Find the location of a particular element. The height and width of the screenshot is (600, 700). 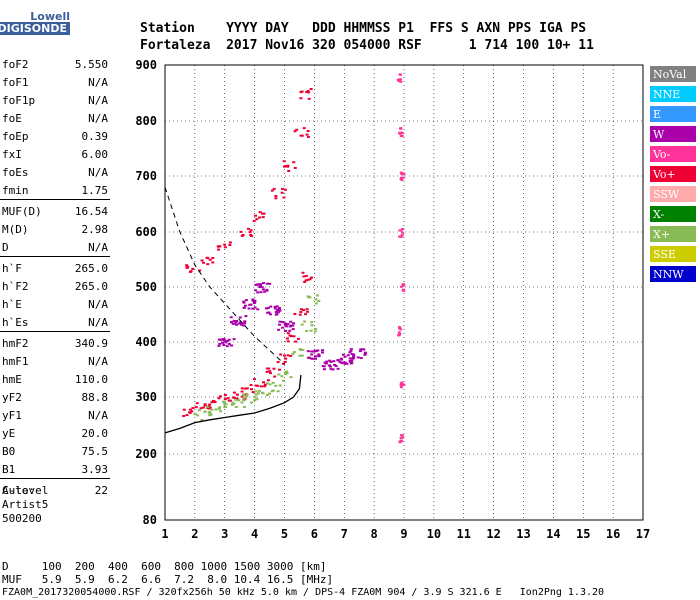

param-row: B0 75.5 is located at coordinates (55, 452).